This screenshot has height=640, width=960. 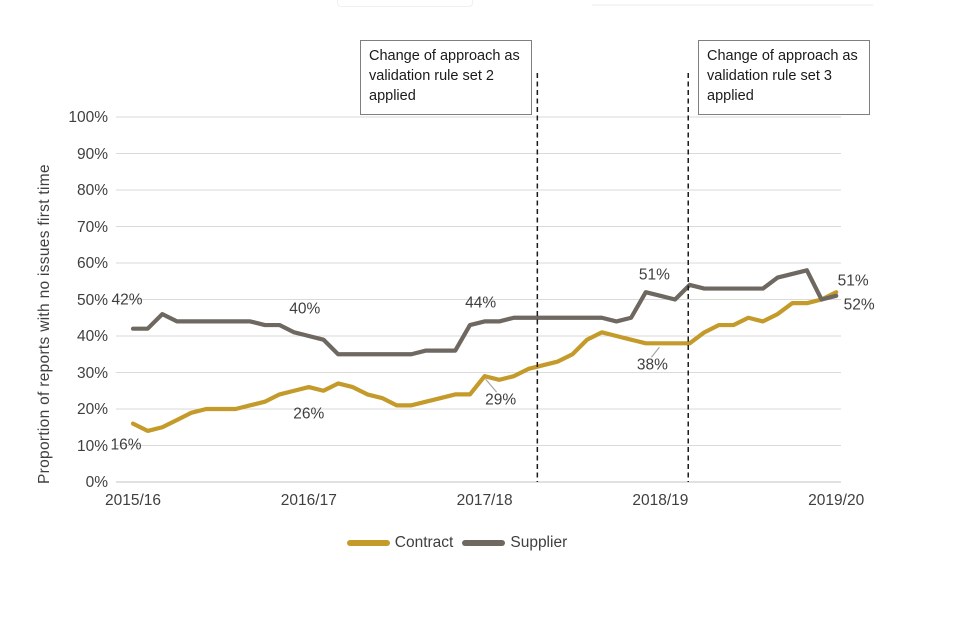 I want to click on data-label: 38%, so click(x=652, y=365).